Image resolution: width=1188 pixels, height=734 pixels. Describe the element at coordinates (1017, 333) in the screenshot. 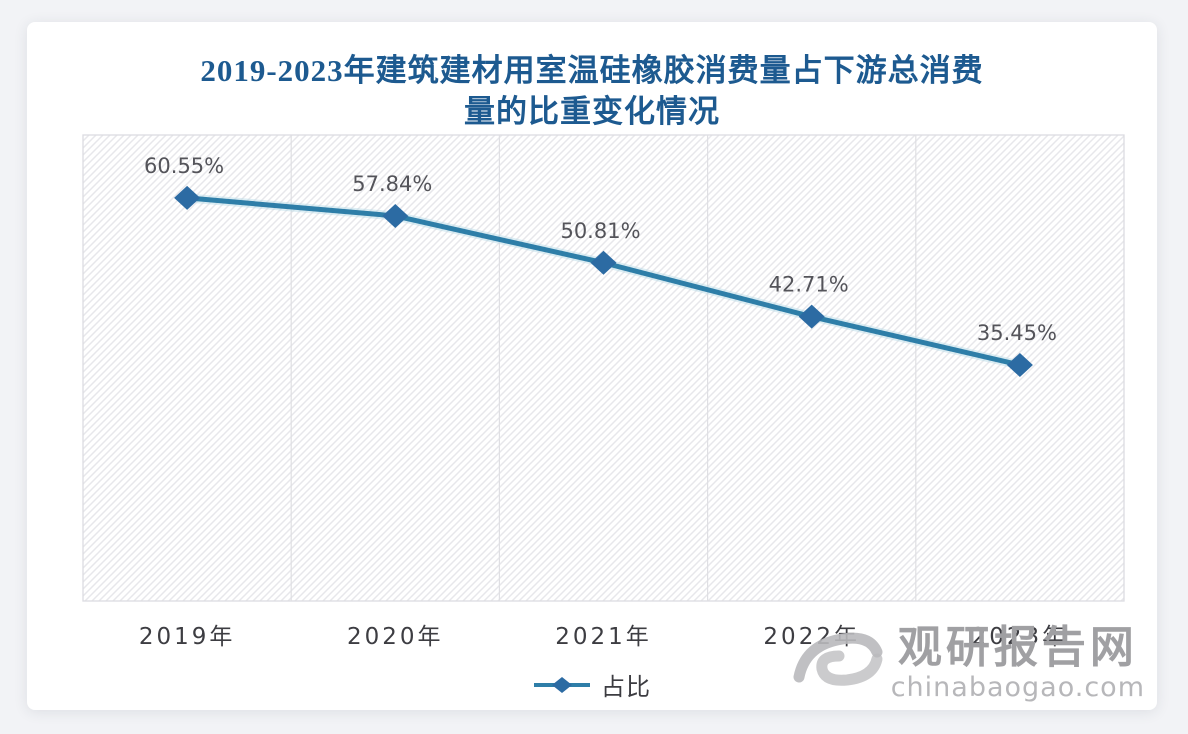

I see `data-point-label: 35.45%` at that location.